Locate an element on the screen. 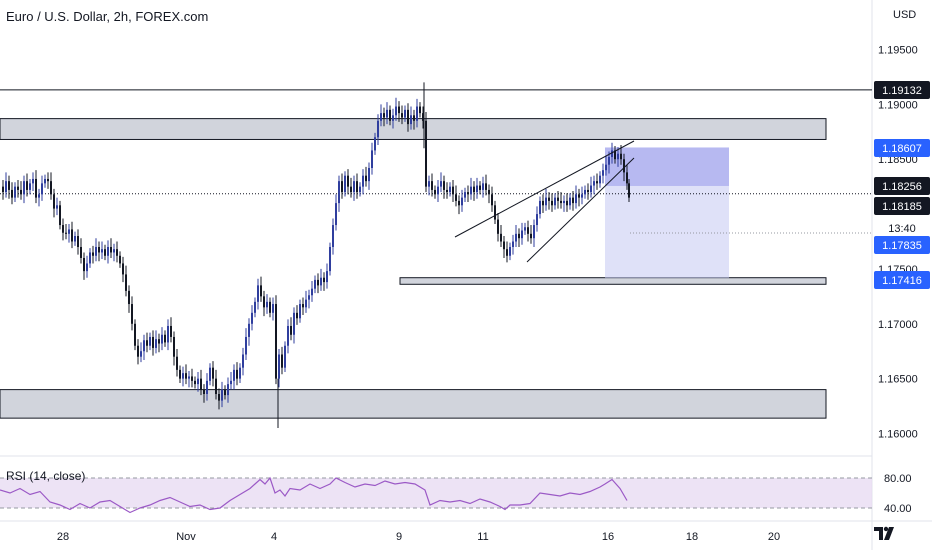 Image resolution: width=932 pixels, height=550 pixels. price-label-dark: 1.18185 is located at coordinates (902, 207).